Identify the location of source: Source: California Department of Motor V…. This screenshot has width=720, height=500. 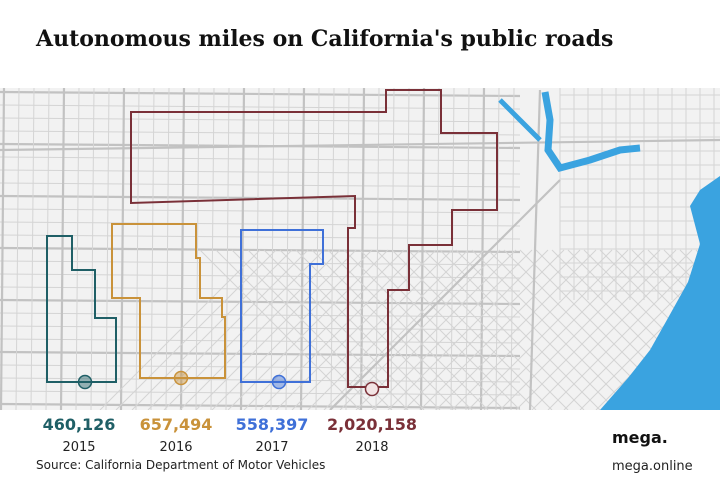
(180, 465).